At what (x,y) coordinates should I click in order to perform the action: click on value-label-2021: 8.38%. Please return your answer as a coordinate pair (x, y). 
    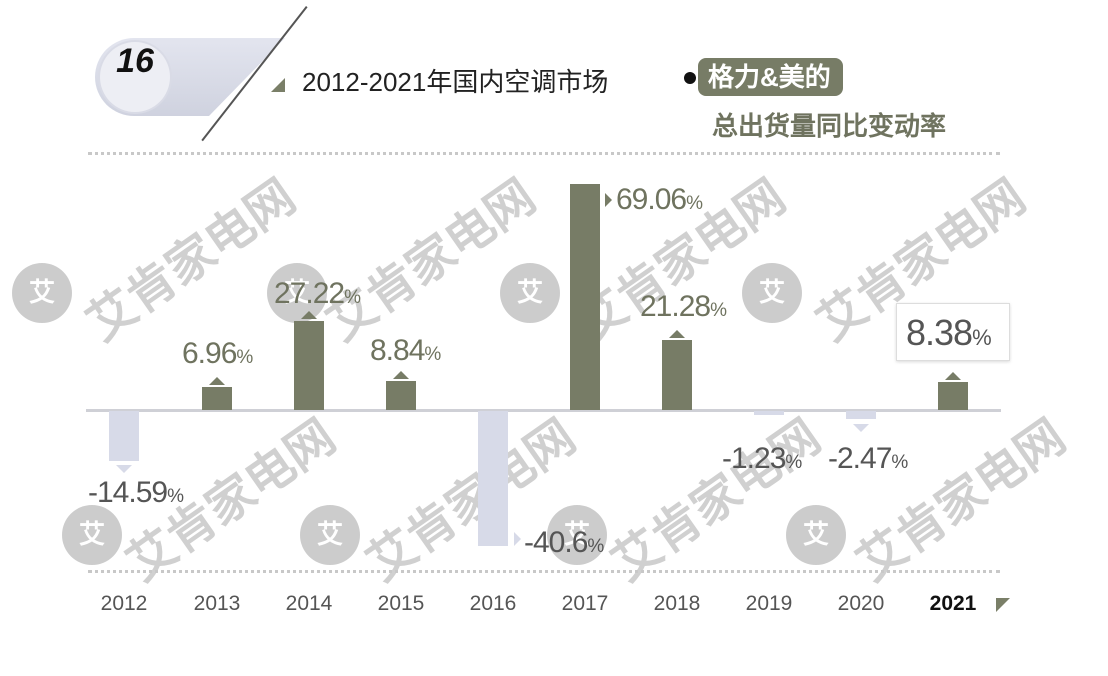
    Looking at the image, I should click on (949, 332).